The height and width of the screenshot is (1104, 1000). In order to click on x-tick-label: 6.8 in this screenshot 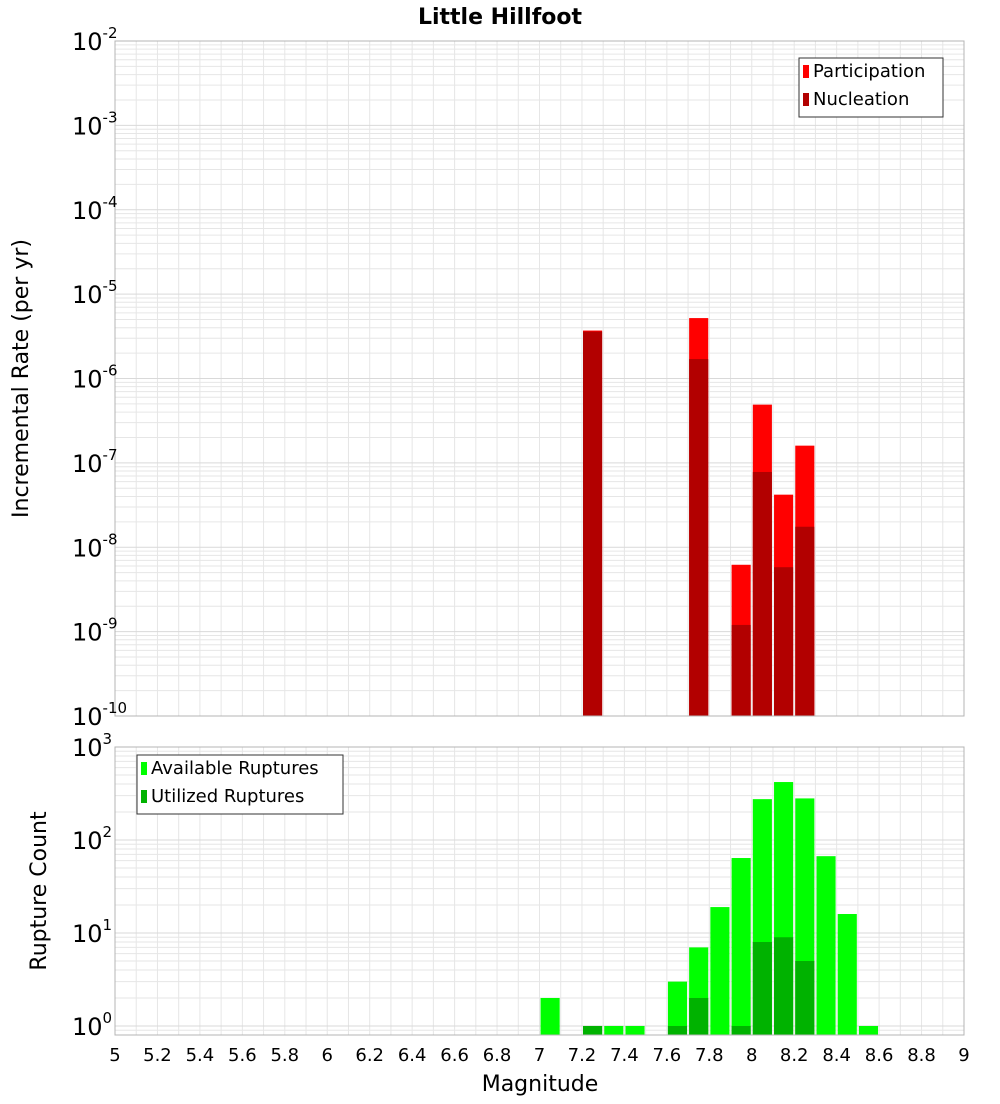, I will do `click(497, 1055)`.